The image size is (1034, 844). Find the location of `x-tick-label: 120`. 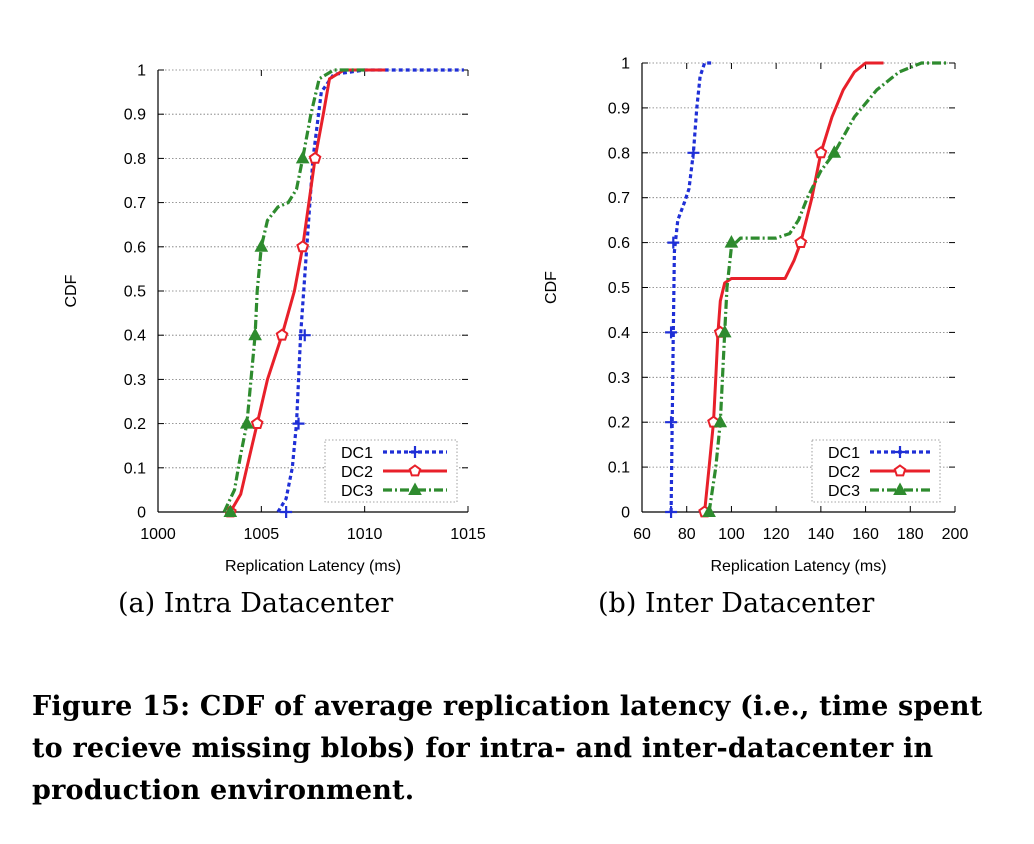

x-tick-label: 120 is located at coordinates (776, 534).